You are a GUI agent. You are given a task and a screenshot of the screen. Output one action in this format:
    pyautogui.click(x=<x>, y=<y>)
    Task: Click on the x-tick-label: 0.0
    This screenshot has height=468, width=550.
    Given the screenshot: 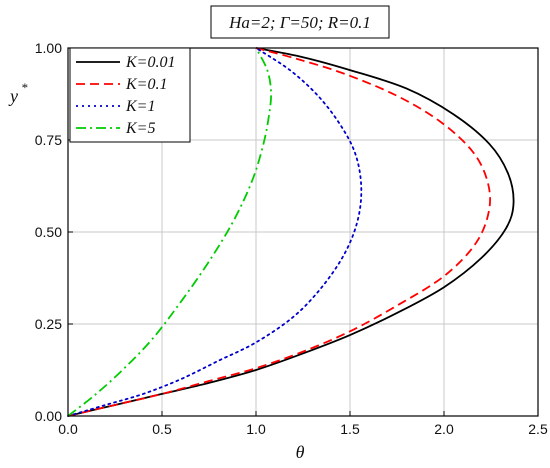 What is the action you would take?
    pyautogui.click(x=68, y=429)
    